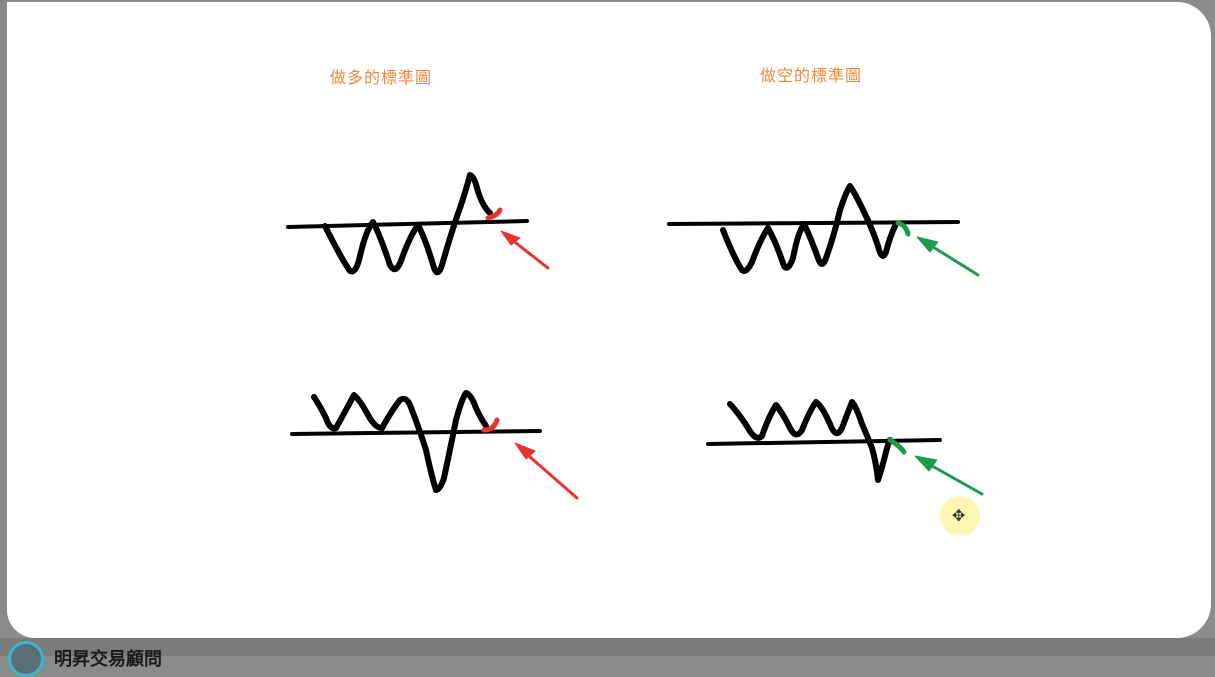 The width and height of the screenshot is (1215, 677). Describe the element at coordinates (549, 474) in the screenshot. I see `long-bottom-arrow-shaft` at that location.